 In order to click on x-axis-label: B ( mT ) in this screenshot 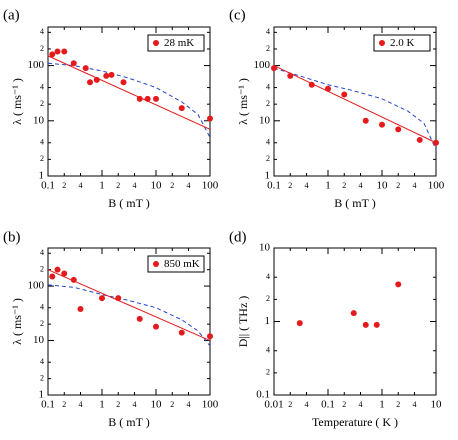, I will do `click(128, 203)`.